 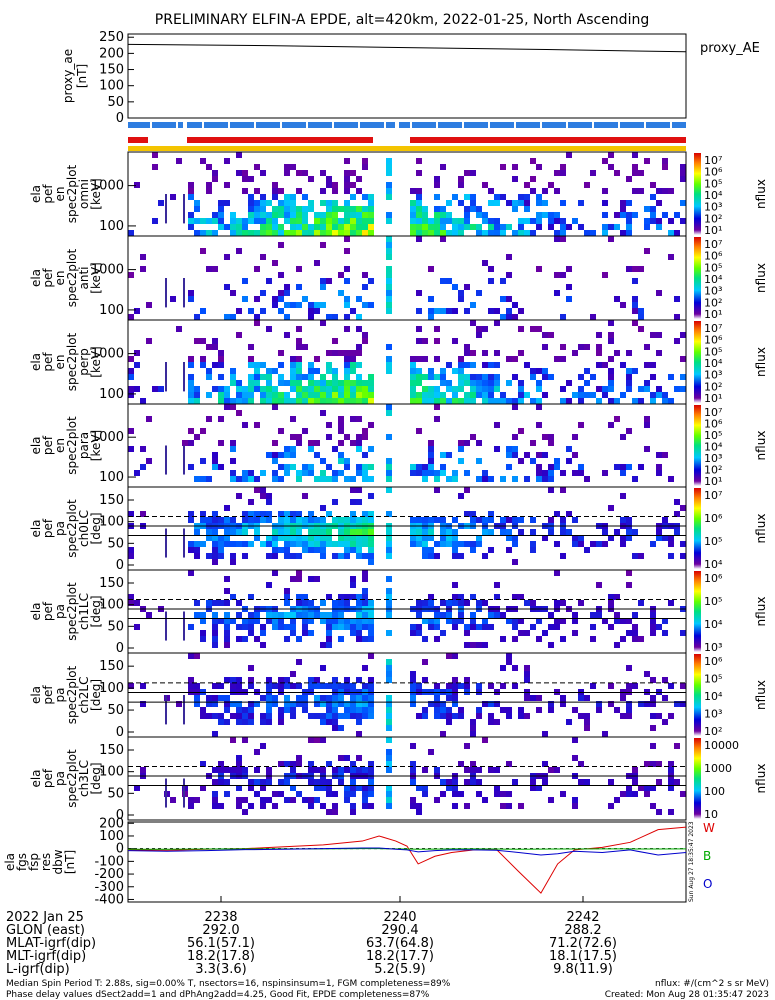 I want to click on proxy-ae-line, so click(x=407, y=48).